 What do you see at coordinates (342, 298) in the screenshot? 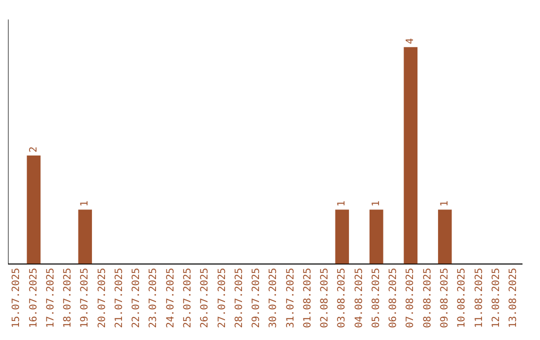
I see `x-tick-label: 03.08.2025` at bounding box center [342, 298].